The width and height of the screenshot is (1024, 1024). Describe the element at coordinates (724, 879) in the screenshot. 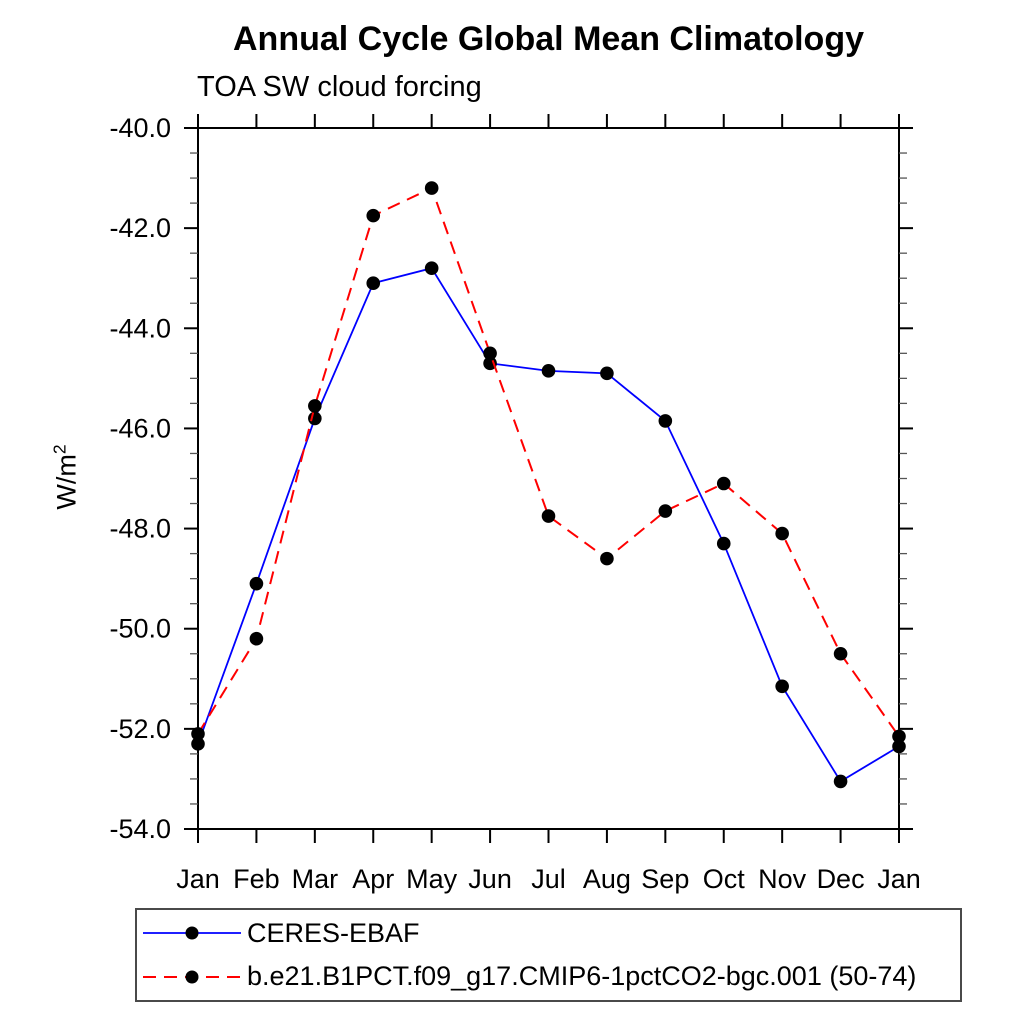

I see `x-tick-label: Oct` at that location.